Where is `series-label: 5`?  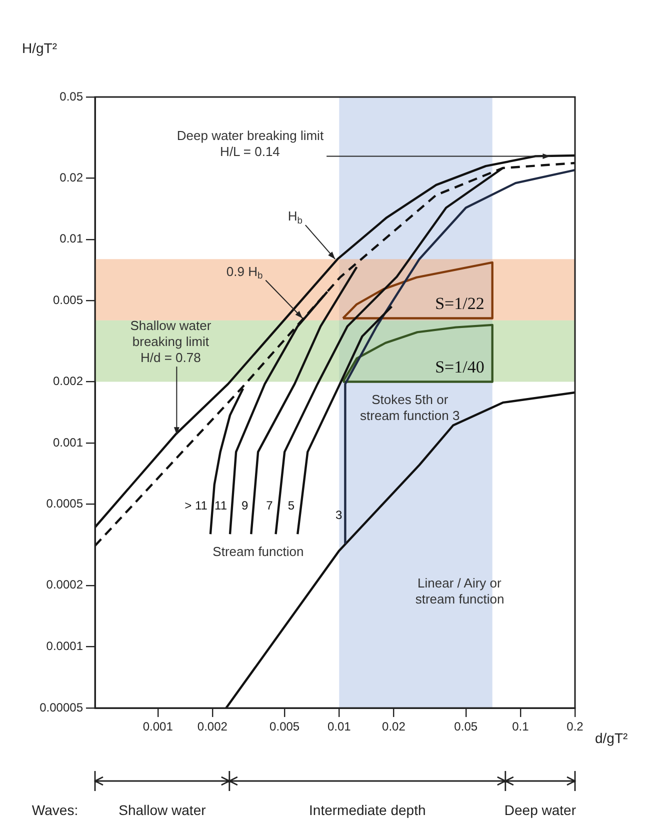
series-label: 5 is located at coordinates (291, 505).